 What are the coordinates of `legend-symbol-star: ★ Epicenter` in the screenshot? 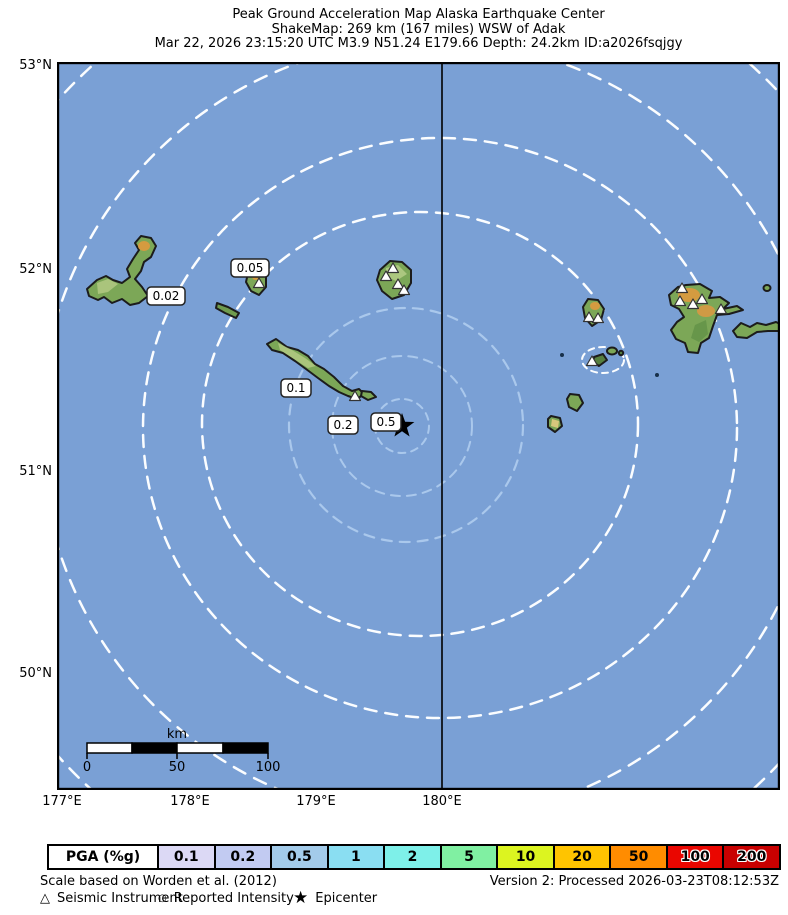 It's located at (335, 898).